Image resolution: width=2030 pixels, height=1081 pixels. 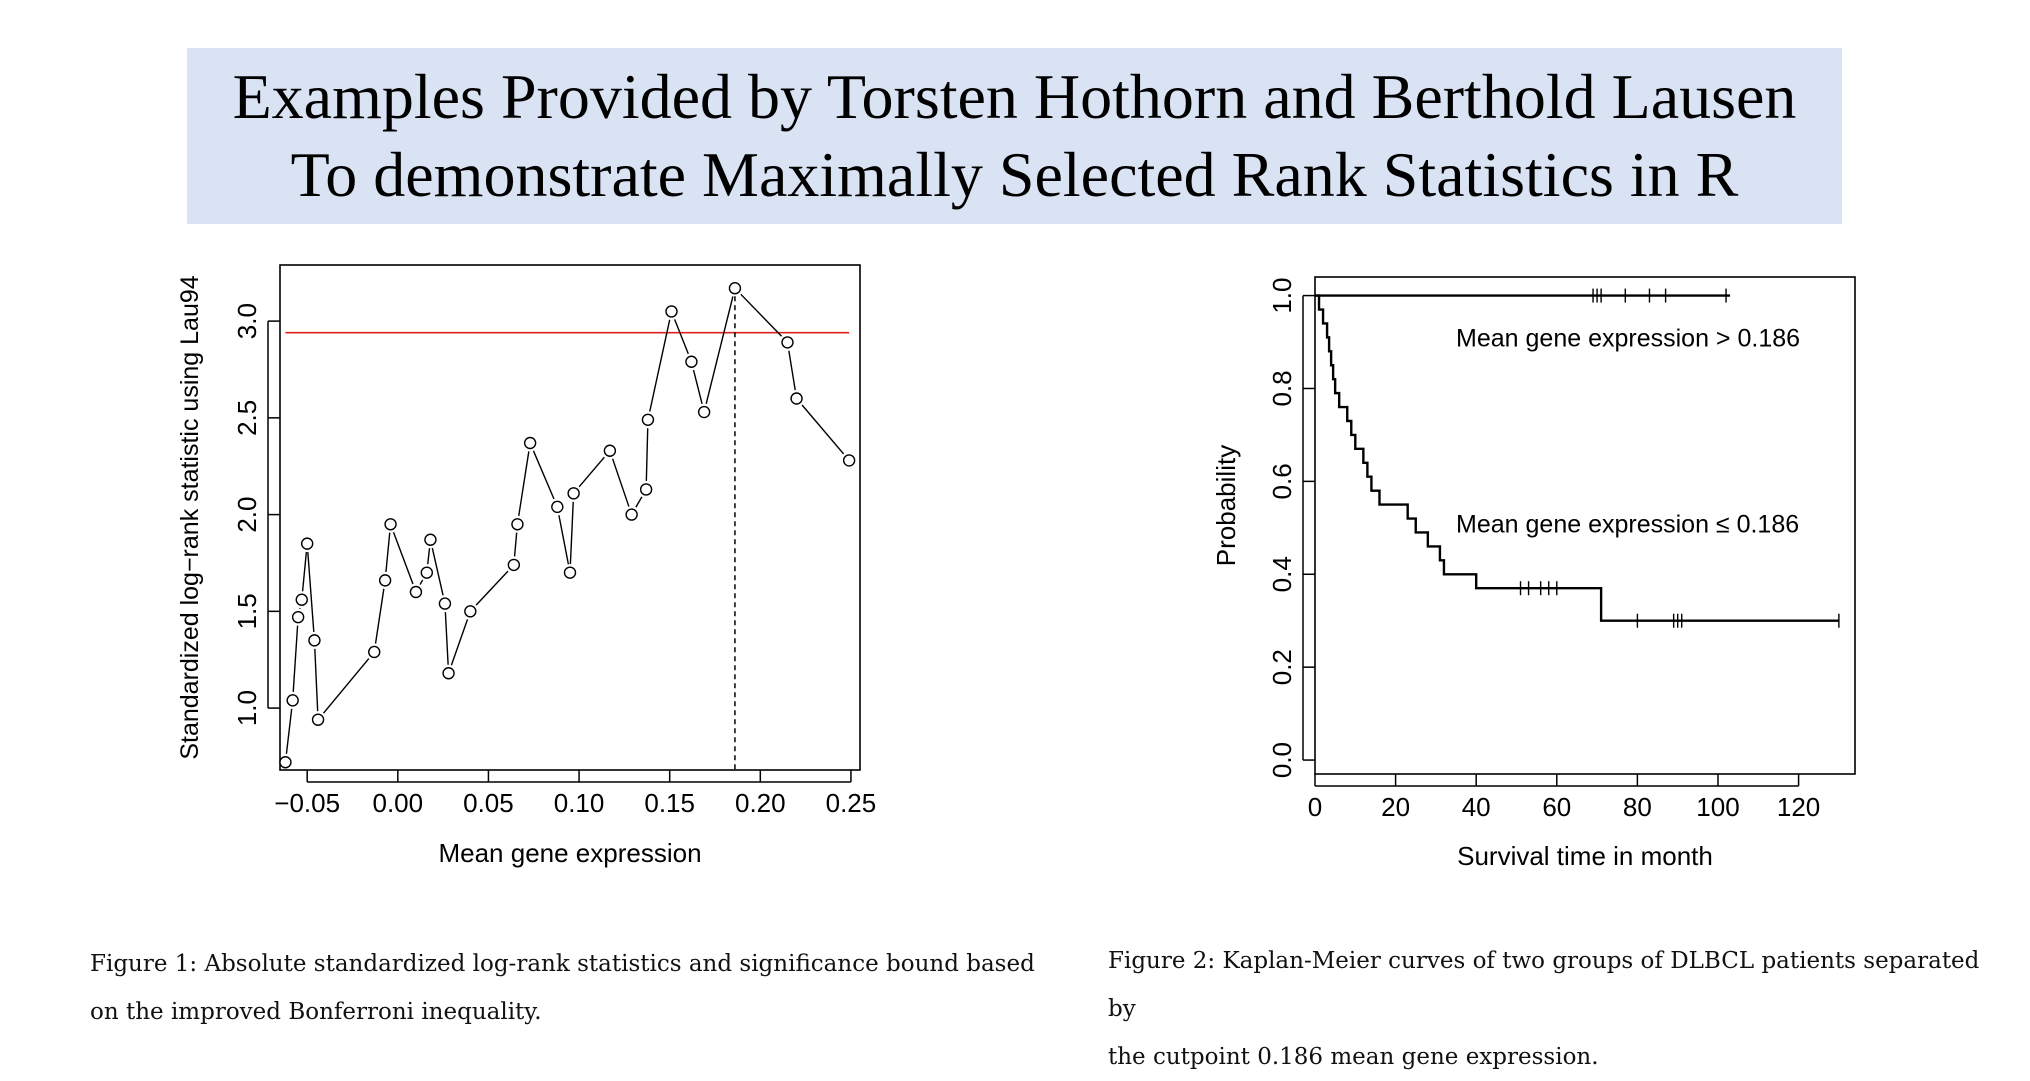 I want to click on plot-frame, so click(x=570, y=517).